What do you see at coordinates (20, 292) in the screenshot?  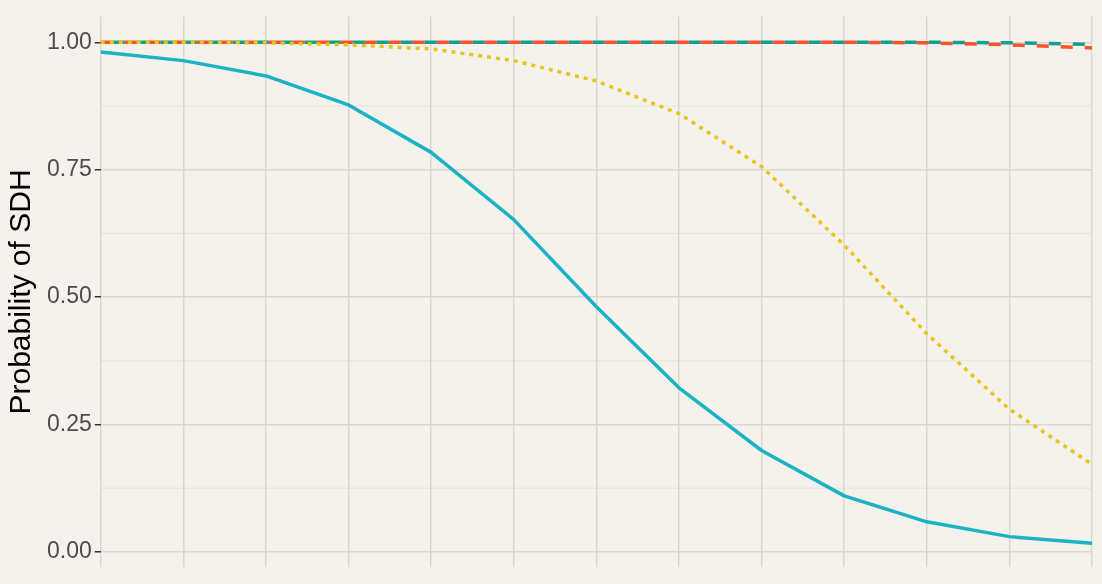 I see `y-axis-title: Probability of SDH` at bounding box center [20, 292].